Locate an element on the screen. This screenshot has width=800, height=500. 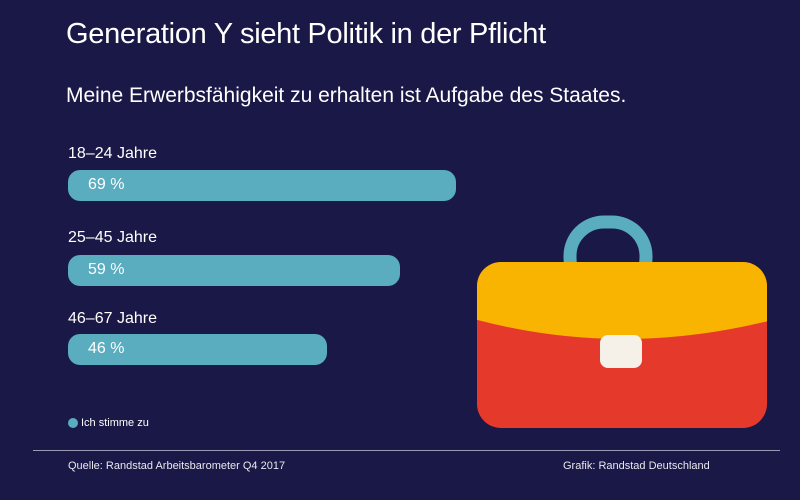
data-label: 59 % is located at coordinates (106, 269).